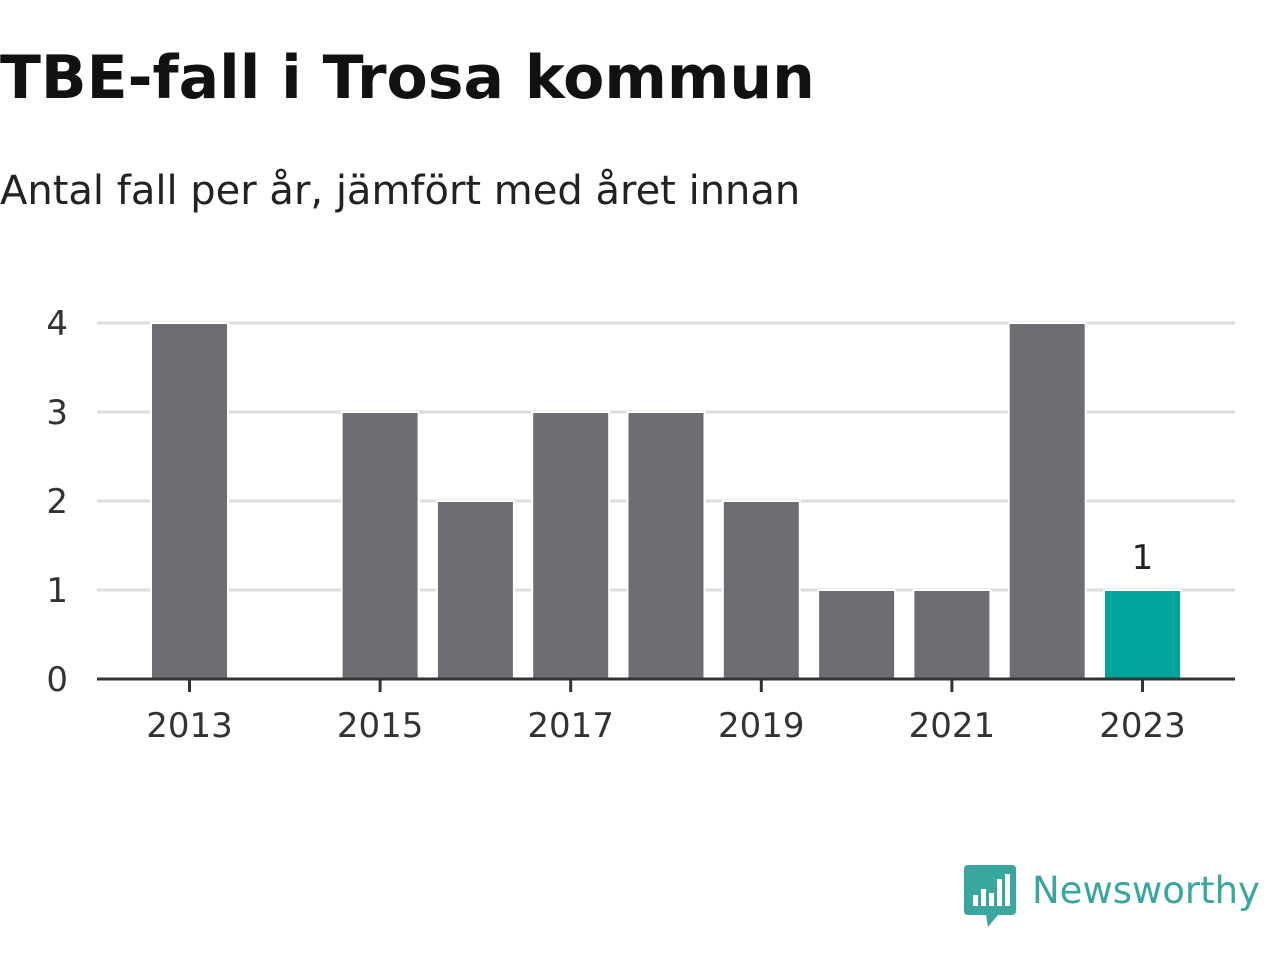 The height and width of the screenshot is (960, 1280). Describe the element at coordinates (1142, 634) in the screenshot. I see `bar-2023` at that location.